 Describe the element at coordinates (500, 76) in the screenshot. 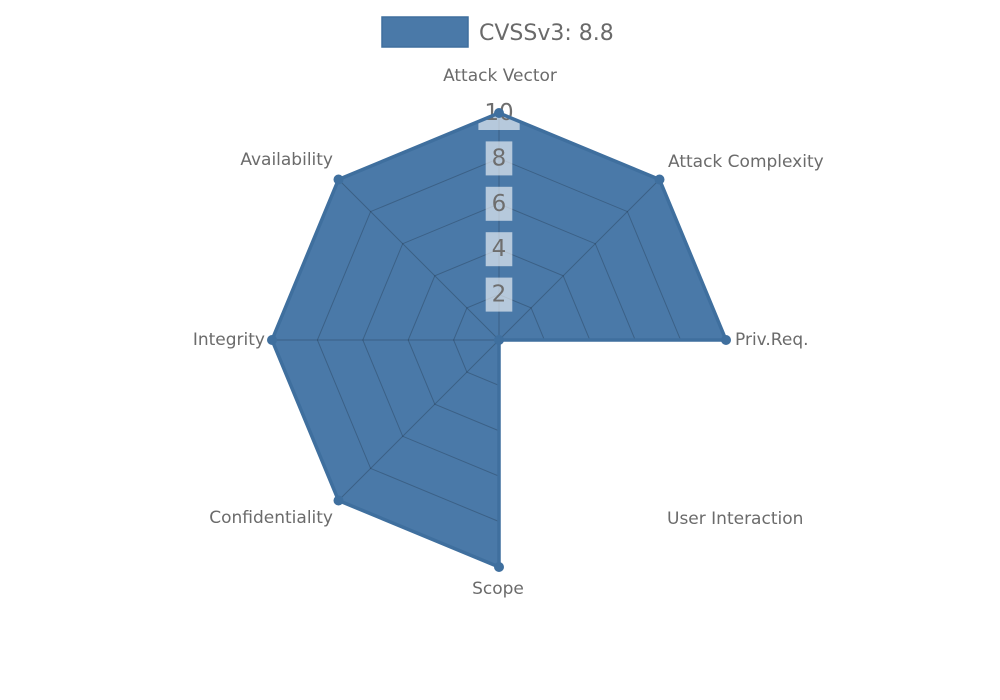

I see `axis-label-attack-vector: Attack Vector` at that location.